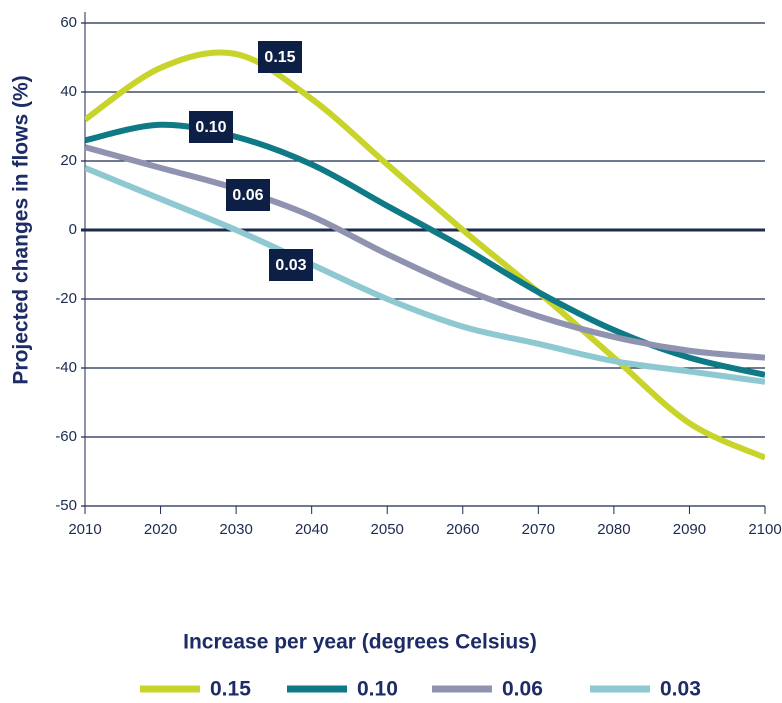 The width and height of the screenshot is (782, 703). Describe the element at coordinates (522, 689) in the screenshot. I see `legend-label: 0.06` at that location.